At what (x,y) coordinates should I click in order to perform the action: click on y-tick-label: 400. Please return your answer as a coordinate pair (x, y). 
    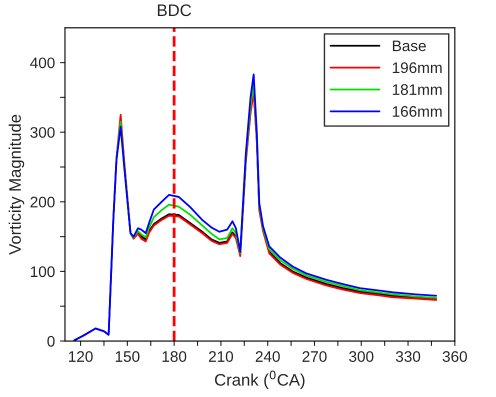
    Looking at the image, I should click on (42, 62).